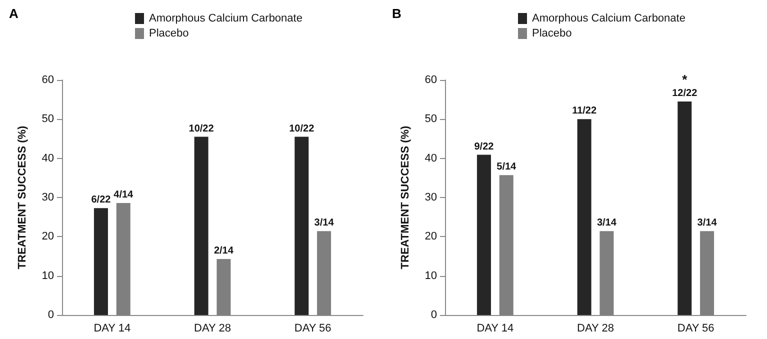 Image resolution: width=767 pixels, height=339 pixels. What do you see at coordinates (484, 146) in the screenshot?
I see `data-label: 9/22` at bounding box center [484, 146].